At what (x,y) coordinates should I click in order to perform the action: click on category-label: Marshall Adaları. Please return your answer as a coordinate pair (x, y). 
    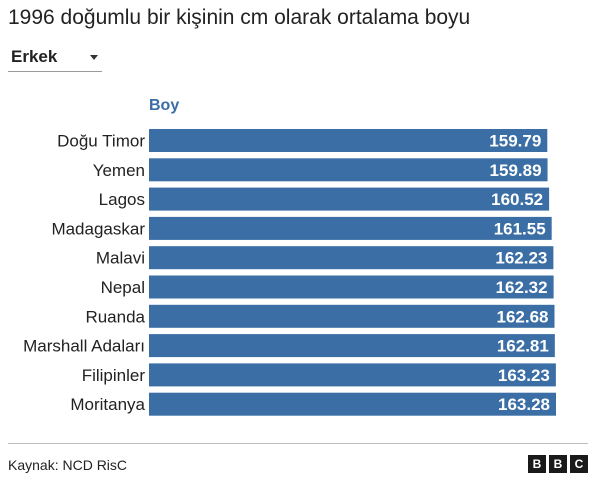
    Looking at the image, I should click on (84, 346).